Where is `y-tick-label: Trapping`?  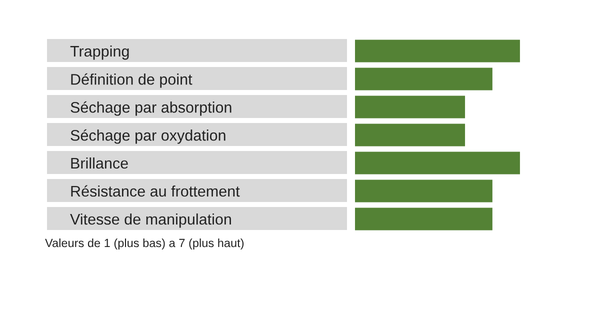
y-tick-label: Trapping is located at coordinates (99, 52).